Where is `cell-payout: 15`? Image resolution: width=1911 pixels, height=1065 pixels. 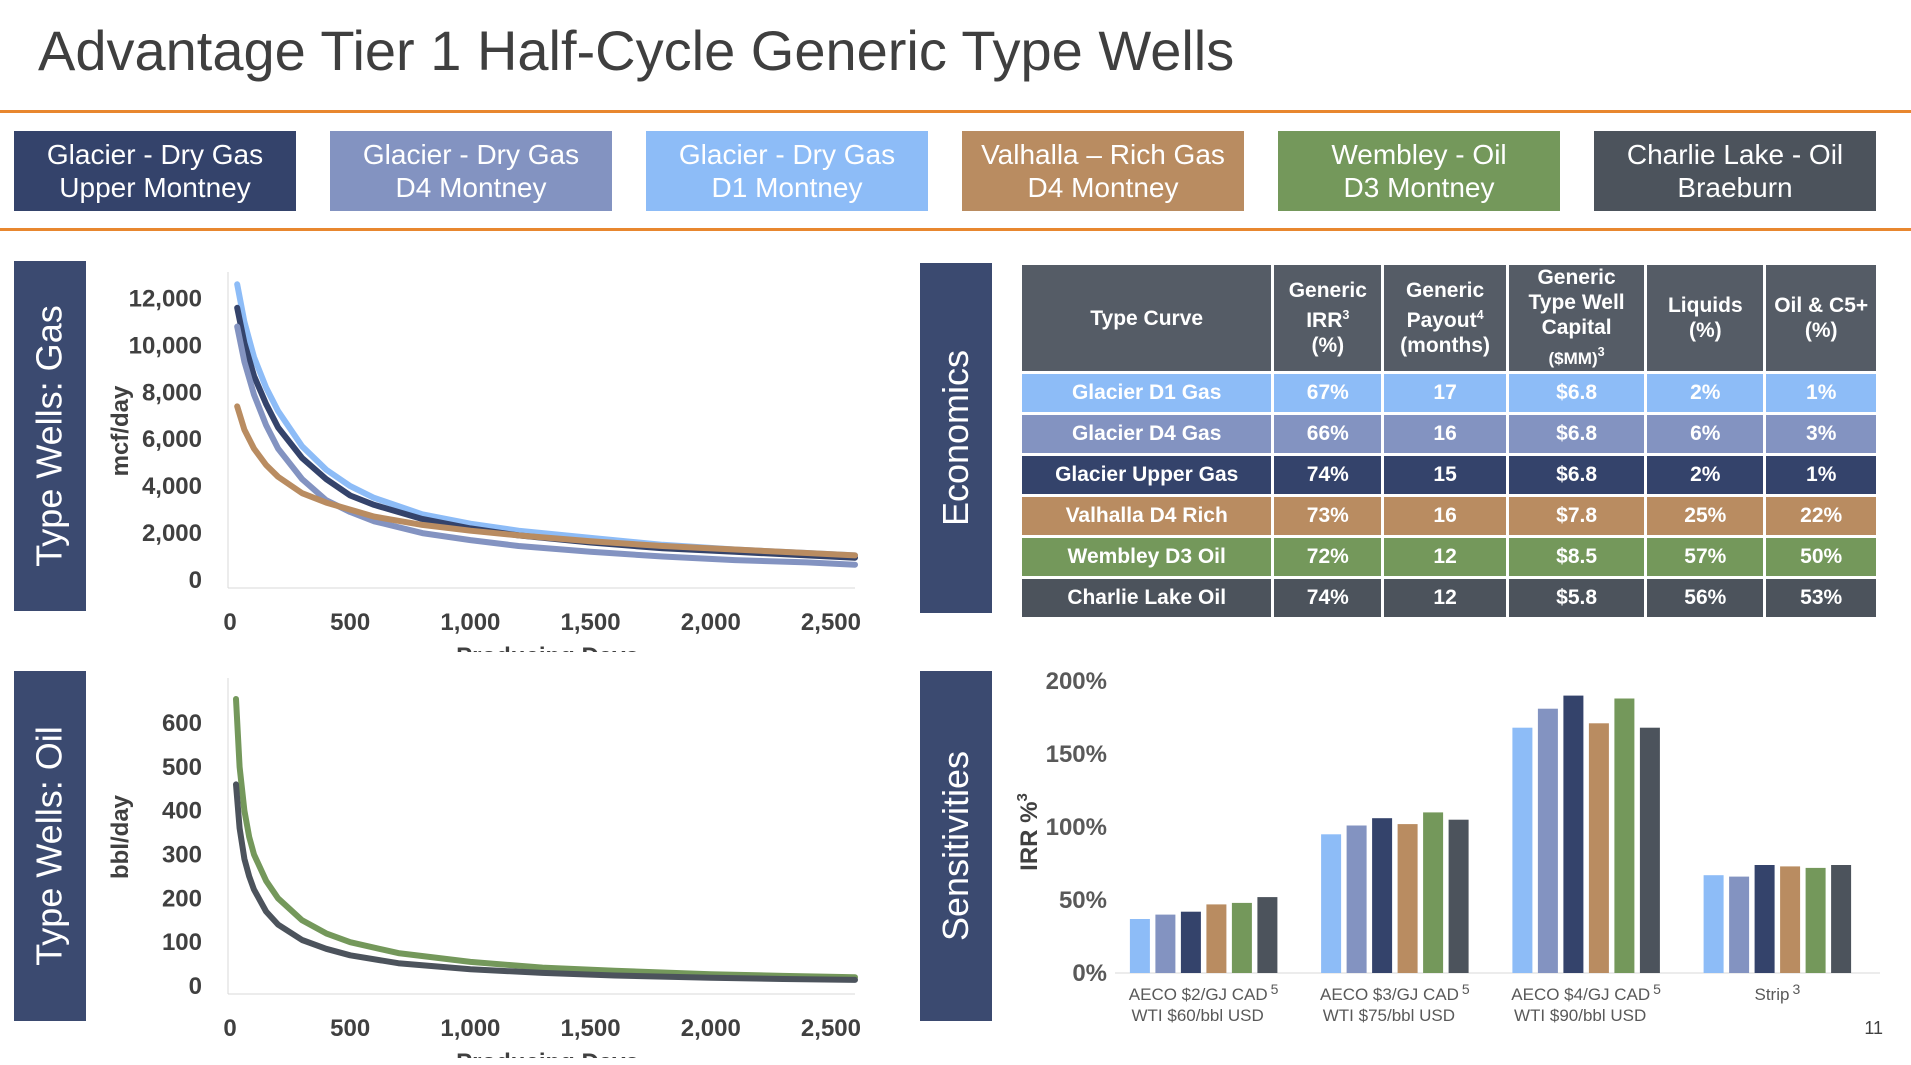 cell-payout: 15 is located at coordinates (1445, 475).